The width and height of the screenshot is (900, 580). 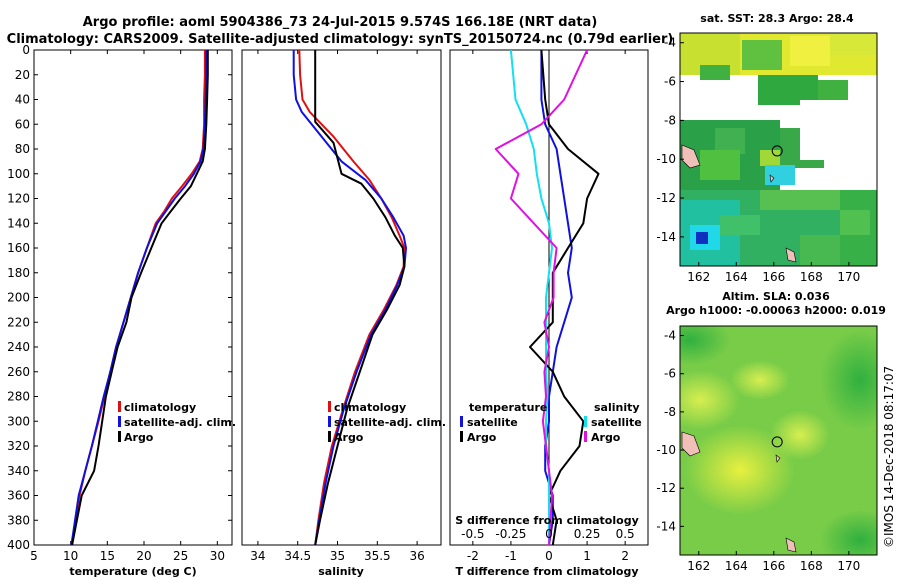 I want to click on x-tick-label: 2, so click(x=625, y=556).